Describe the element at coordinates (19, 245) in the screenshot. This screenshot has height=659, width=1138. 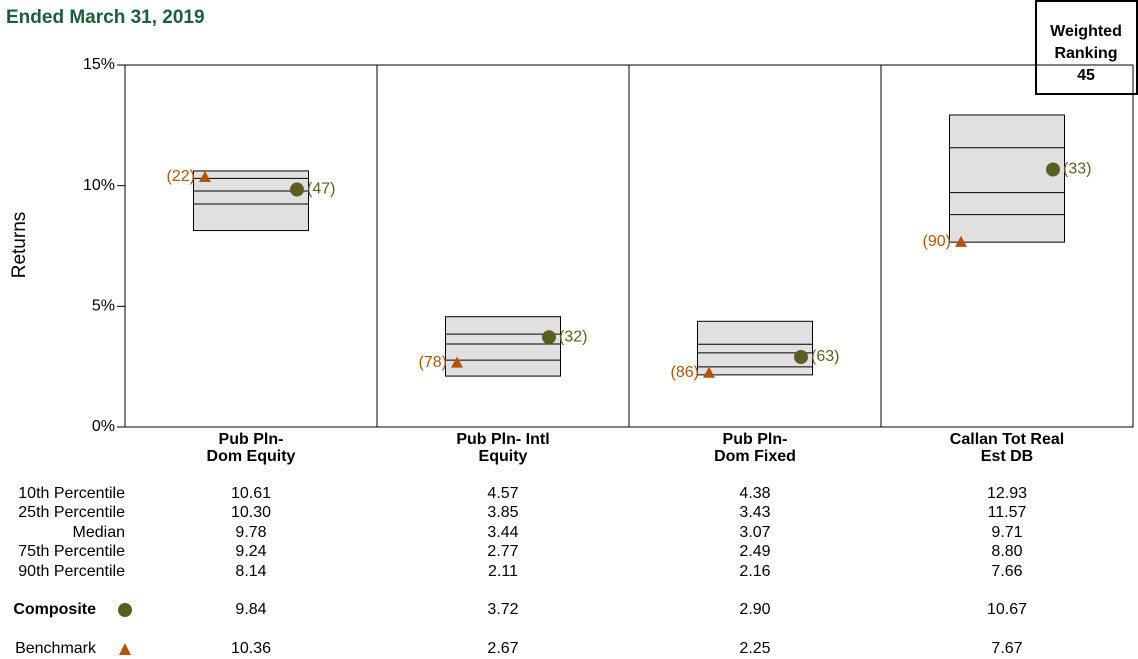
I see `y-axis-label: Returns` at that location.